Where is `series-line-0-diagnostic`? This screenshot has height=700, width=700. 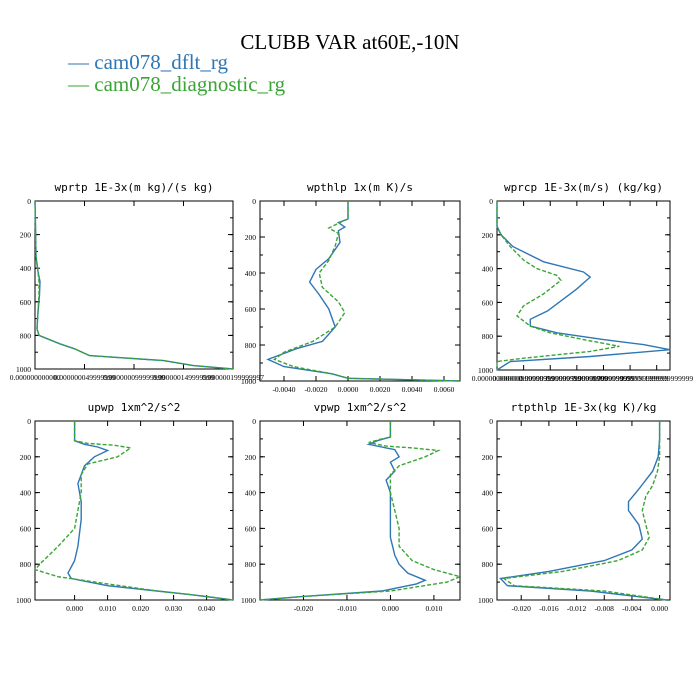
series-line-0-diagnostic is located at coordinates (134, 285).